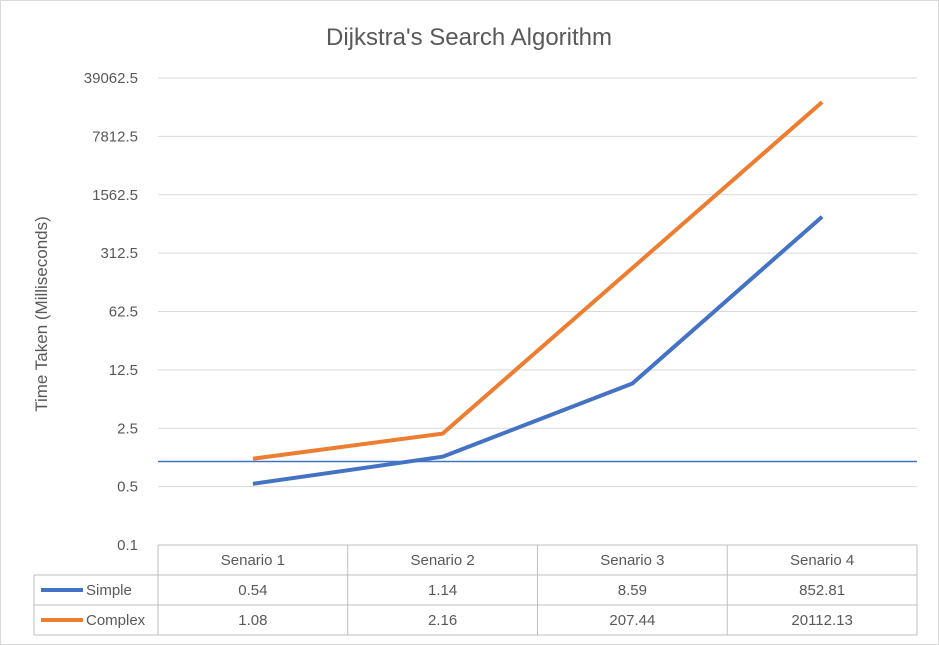  I want to click on data-label: 20112.13, so click(821, 620).